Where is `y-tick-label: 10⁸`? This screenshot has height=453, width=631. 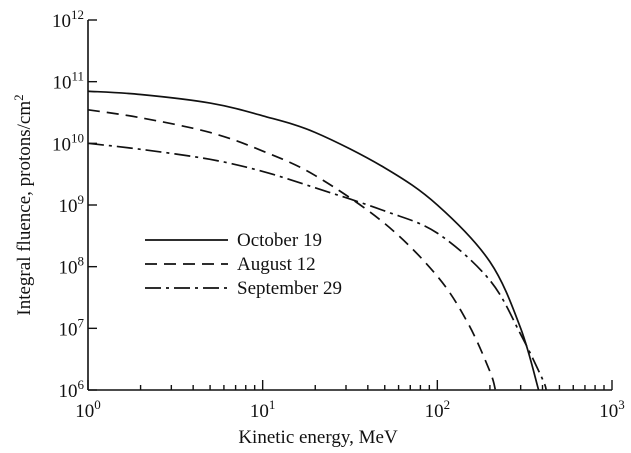
y-tick-label: 10⁸ is located at coordinates (72, 266).